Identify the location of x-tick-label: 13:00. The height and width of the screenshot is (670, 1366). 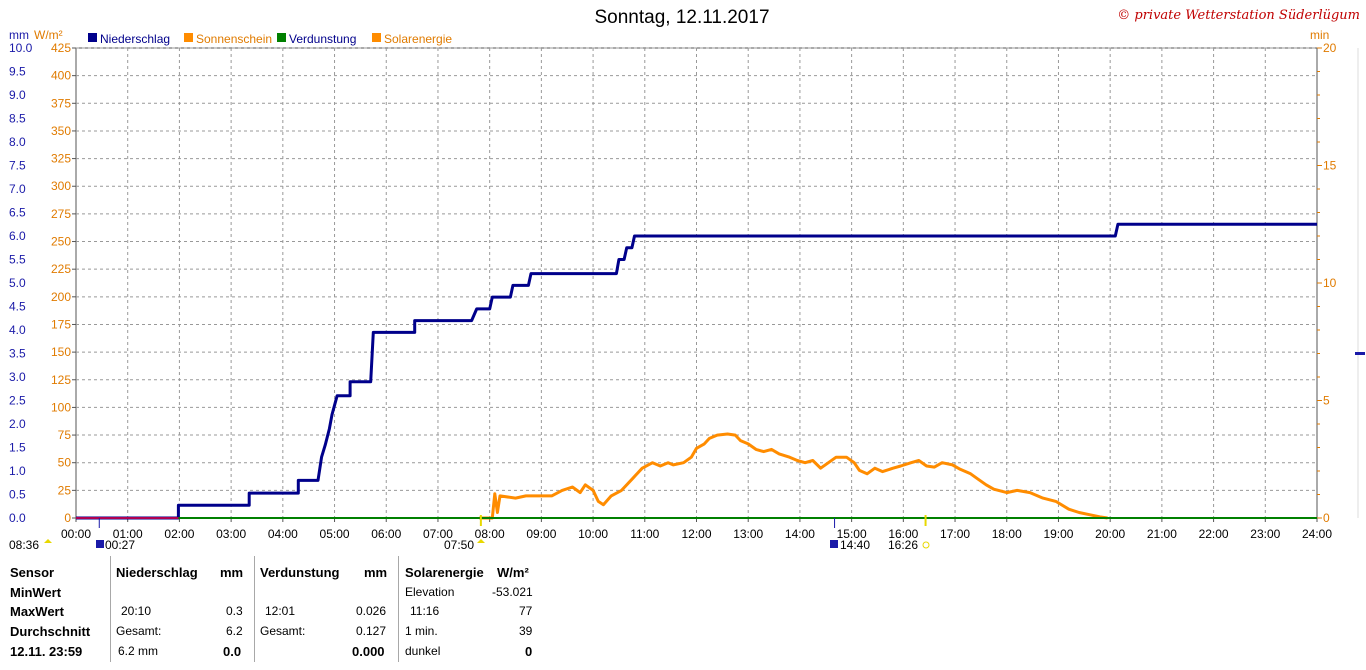
(748, 534).